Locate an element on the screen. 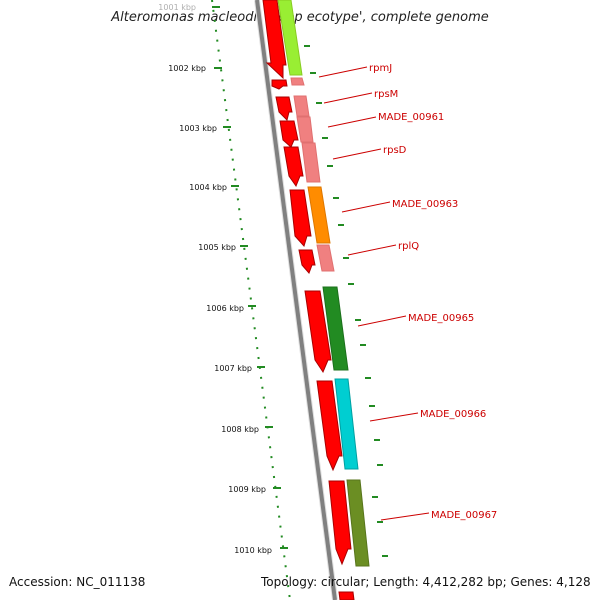  ruler-label: 1009 kbp is located at coordinates (247, 489).